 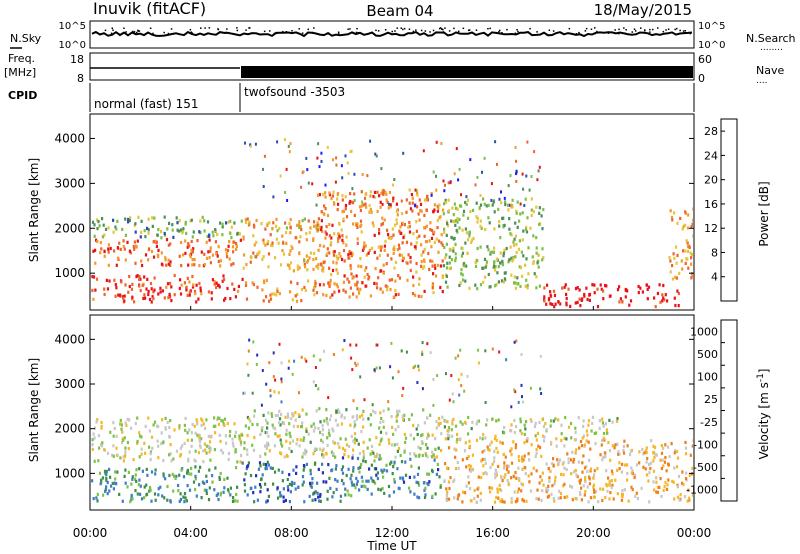 I want to click on cpid-segment-normal: normal (fast) 151, so click(x=146, y=104).